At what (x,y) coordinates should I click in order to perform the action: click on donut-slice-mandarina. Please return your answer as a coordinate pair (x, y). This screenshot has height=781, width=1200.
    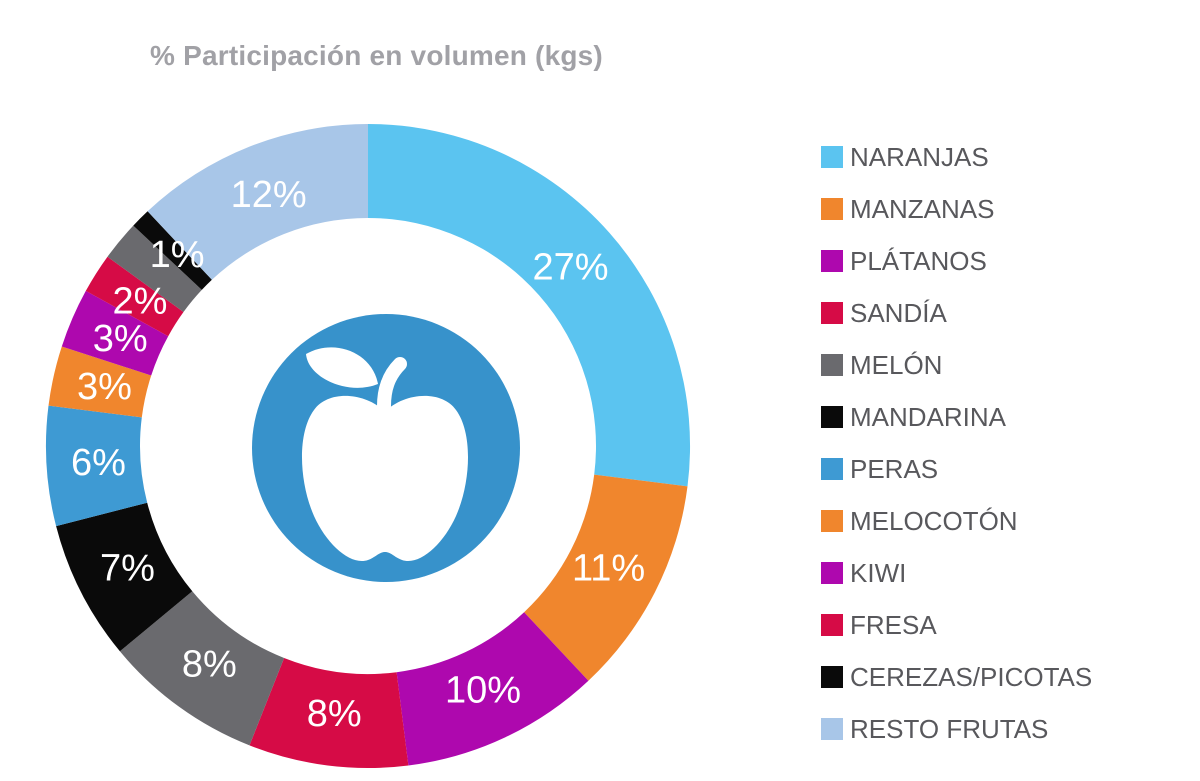
    Looking at the image, I should click on (124, 577).